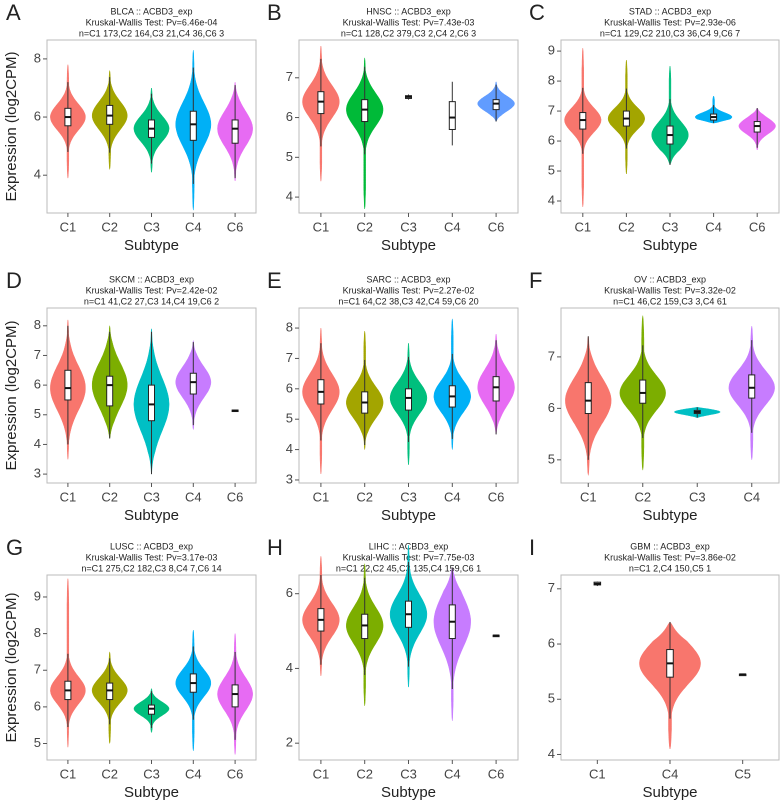 Image resolution: width=784 pixels, height=805 pixels. Describe the element at coordinates (14, 280) in the screenshot. I see `panel-letter: D` at that location.